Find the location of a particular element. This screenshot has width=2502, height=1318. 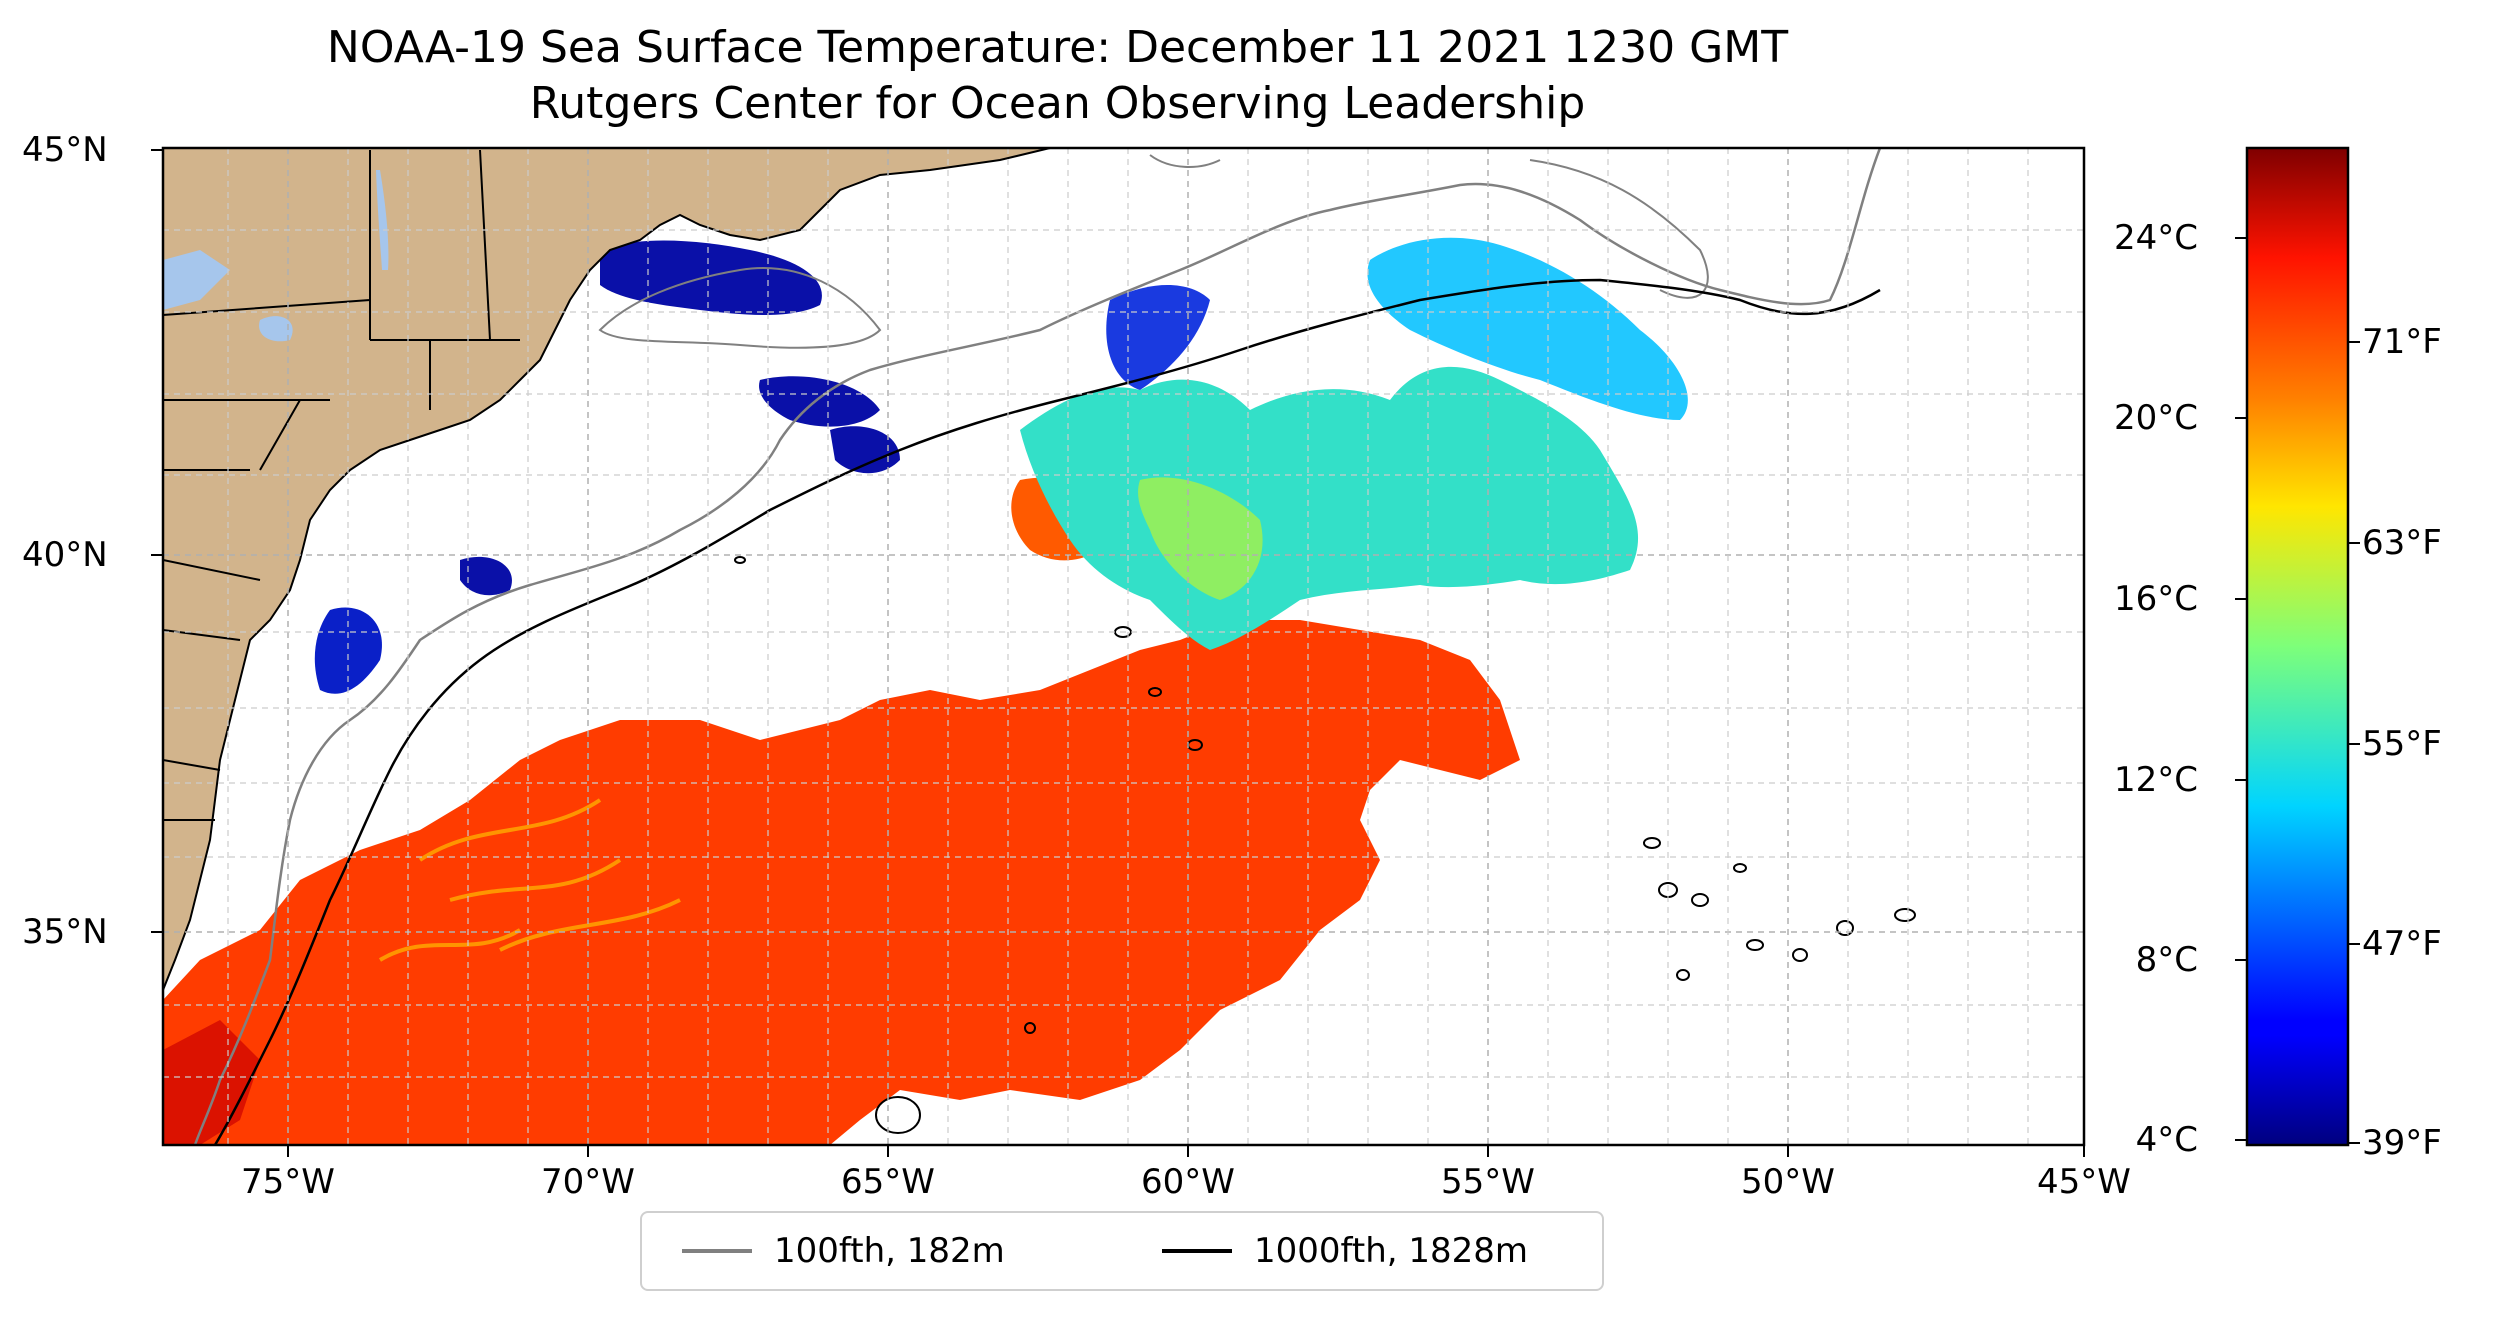

sst-cold-gulf-of-maine is located at coordinates (711, 277).